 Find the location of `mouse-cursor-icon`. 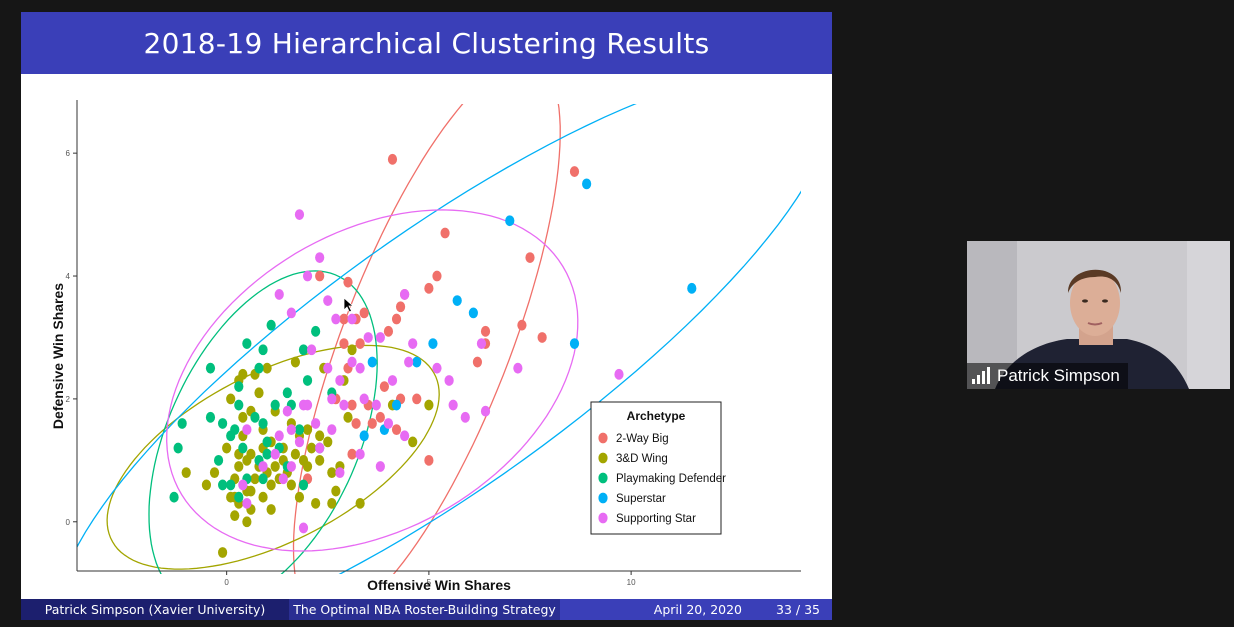

mouse-cursor-icon is located at coordinates (349, 305).